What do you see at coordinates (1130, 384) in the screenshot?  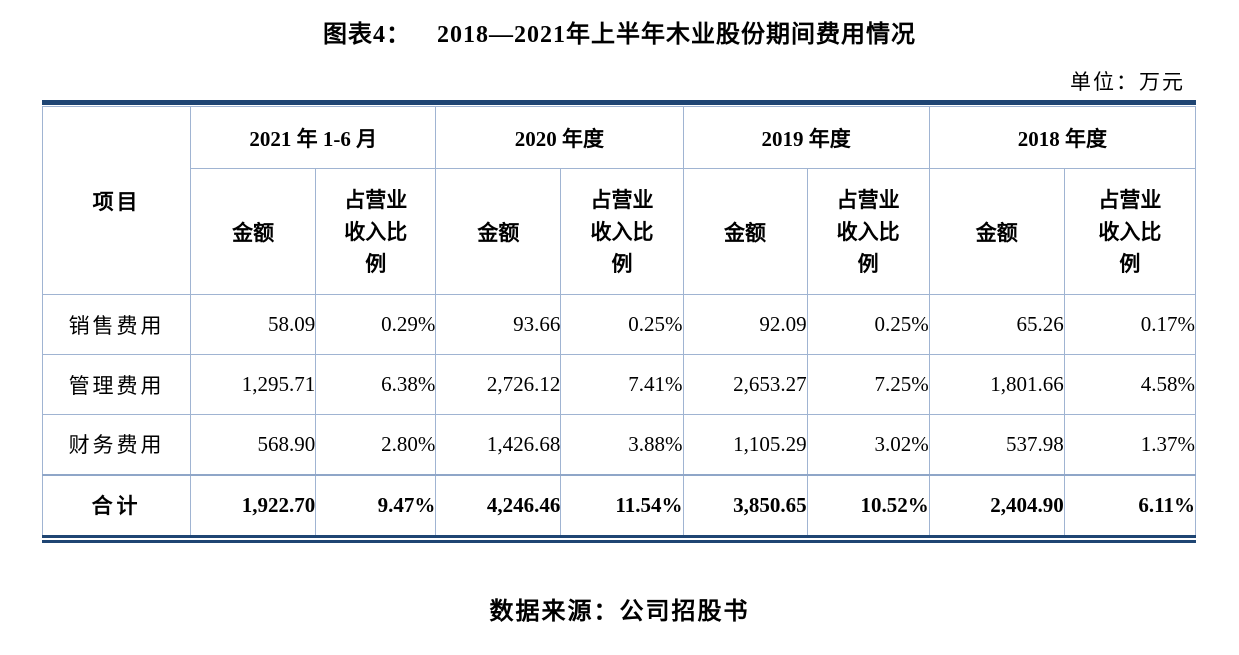 I see `ratio-cell: 4.58%` at bounding box center [1130, 384].